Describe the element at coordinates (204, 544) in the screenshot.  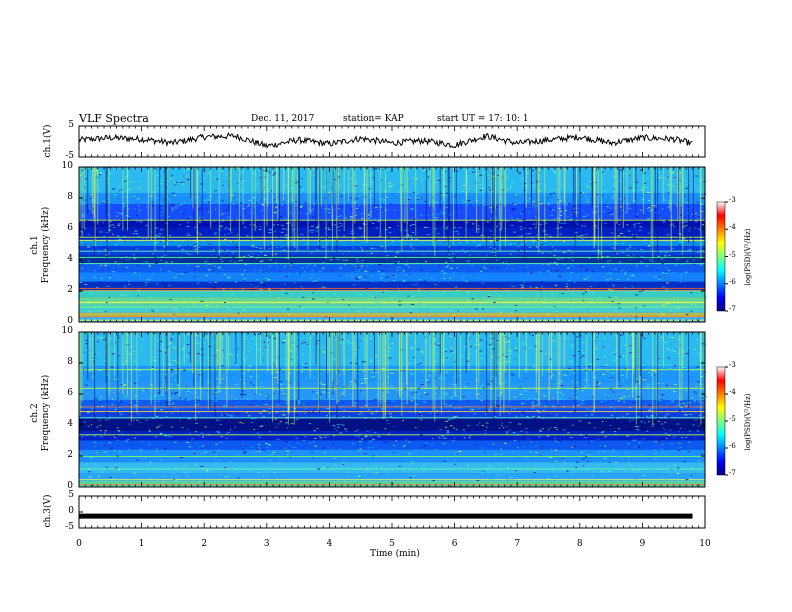
I see `x-ticklabel-2: 2` at that location.